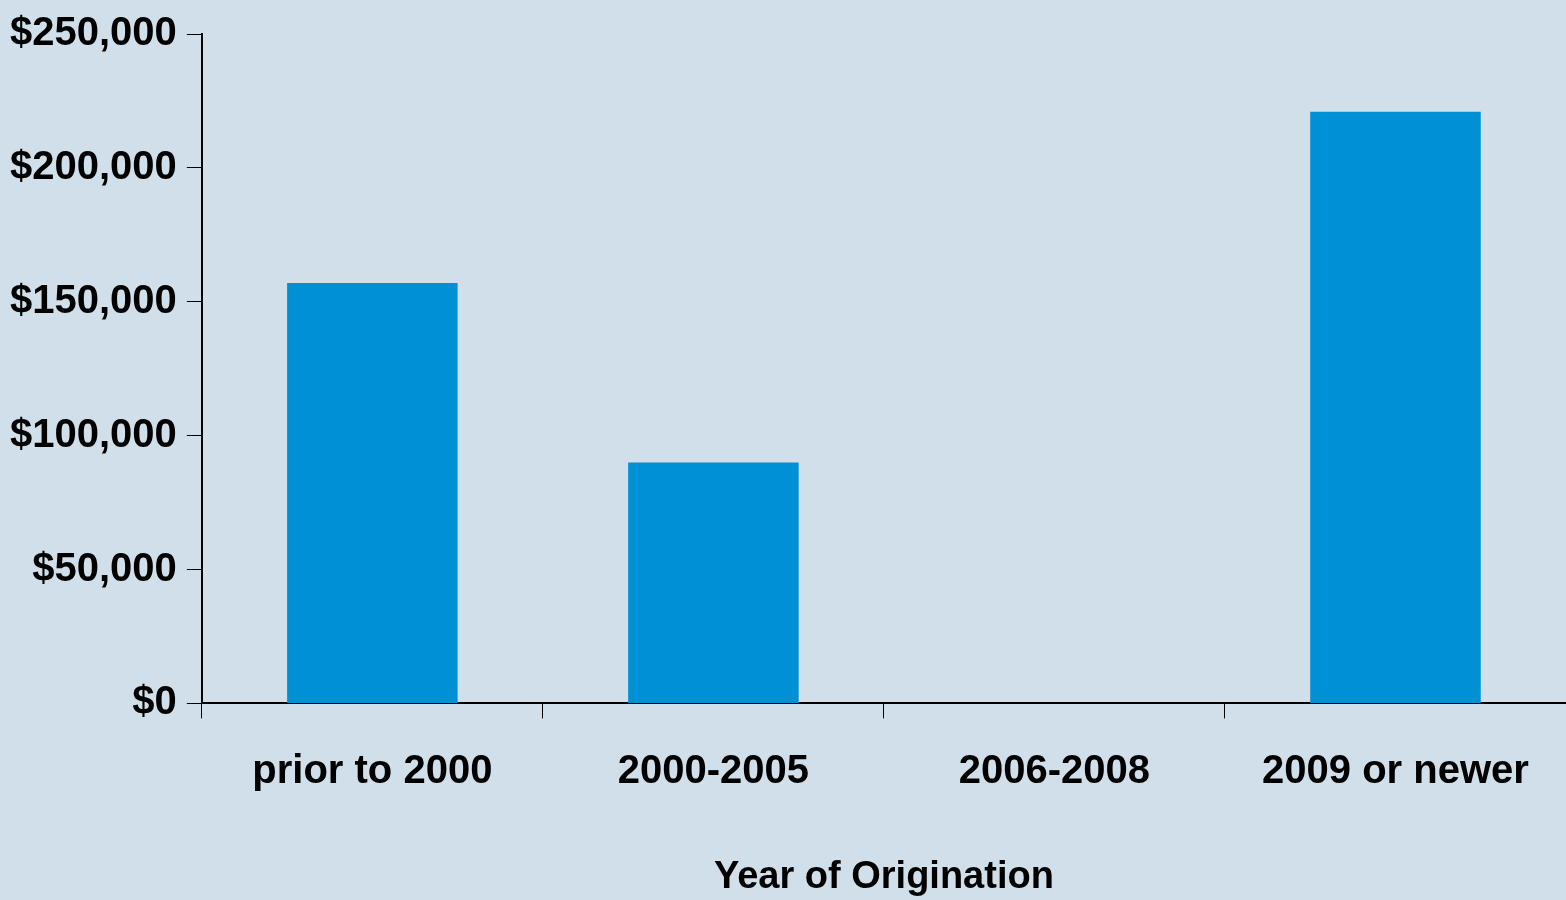 Image resolution: width=1566 pixels, height=900 pixels. What do you see at coordinates (93, 298) in the screenshot?
I see `y-tick-label: $150,000` at bounding box center [93, 298].